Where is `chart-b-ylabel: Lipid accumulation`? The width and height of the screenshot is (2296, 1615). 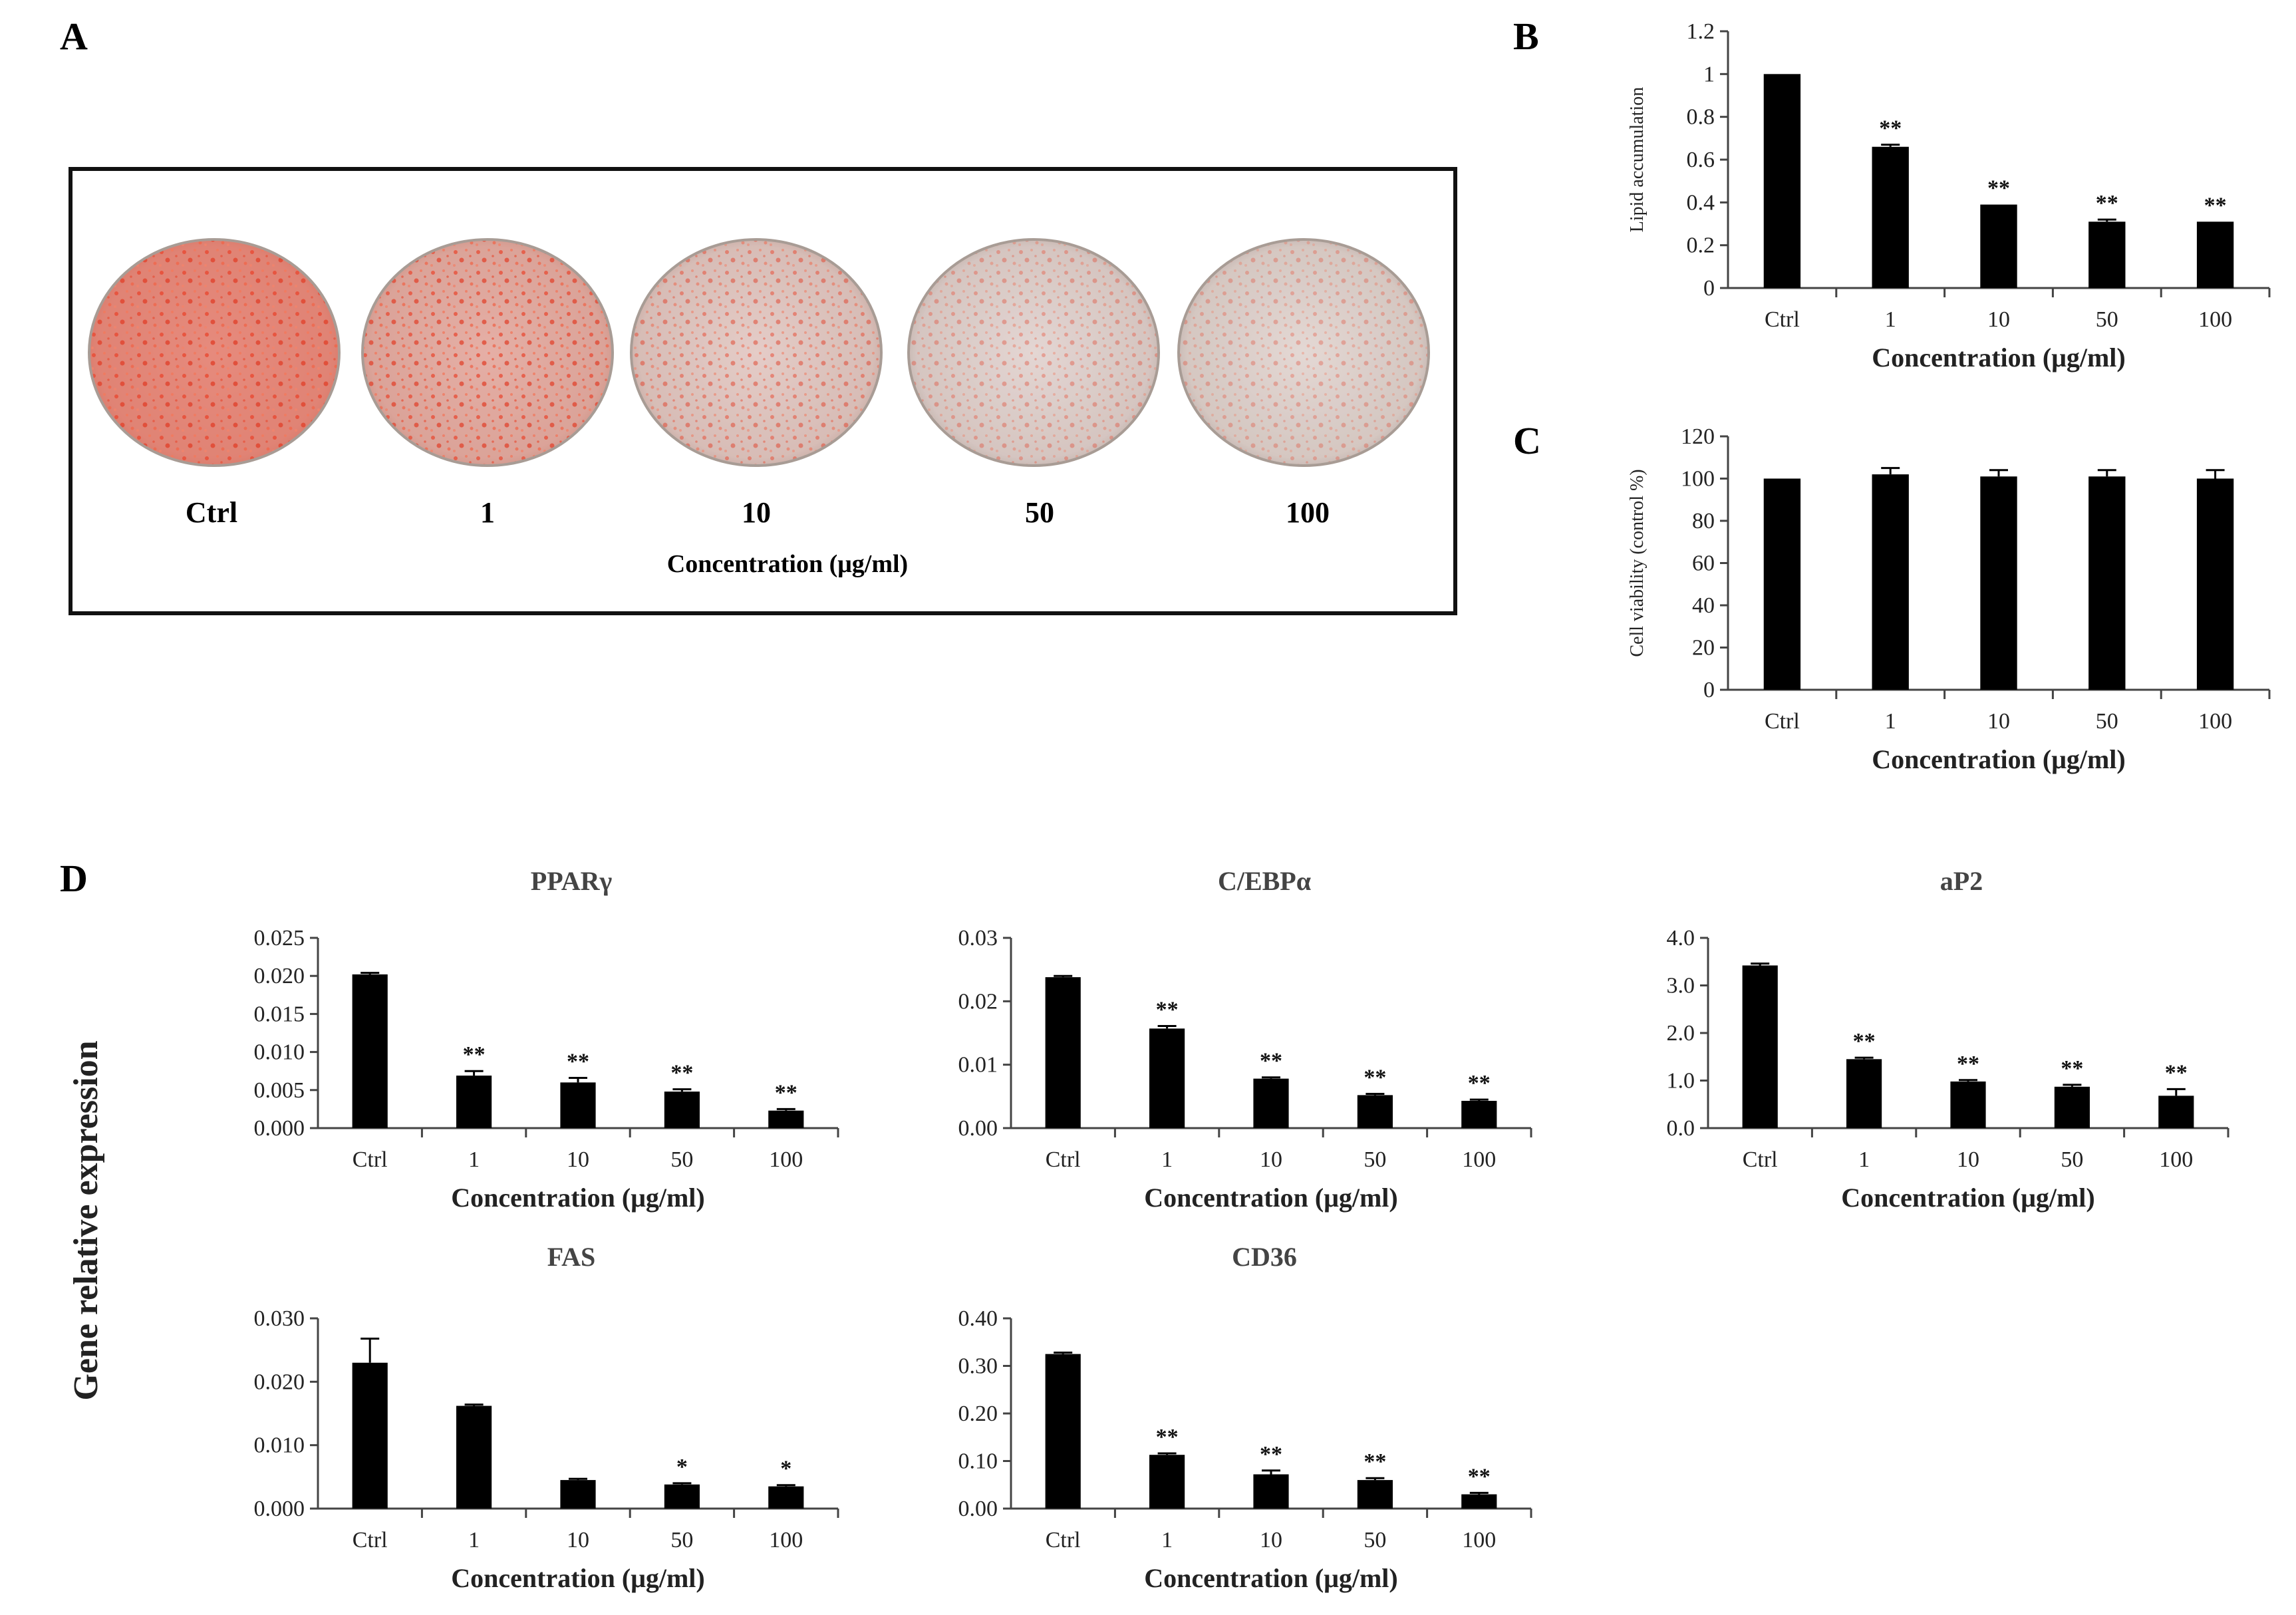
chart-b-ylabel: Lipid accumulation is located at coordinates (1637, 160).